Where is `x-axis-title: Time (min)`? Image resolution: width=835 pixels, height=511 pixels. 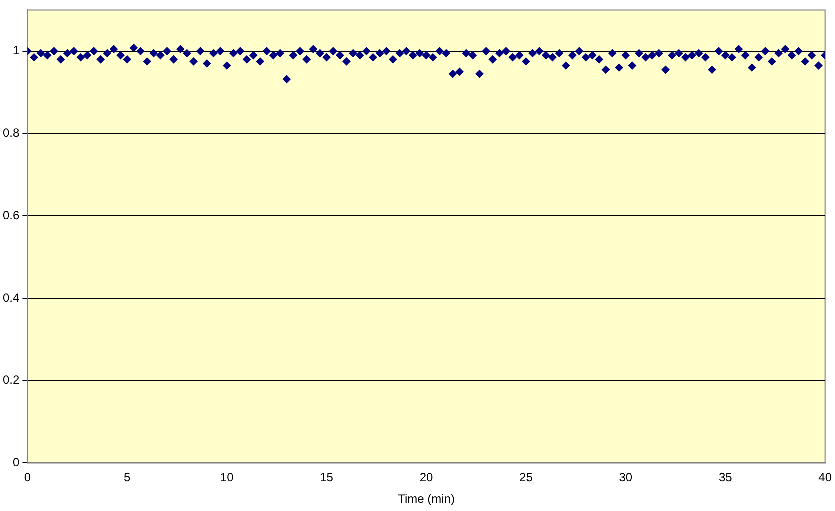 x-axis-title: Time (min) is located at coordinates (426, 499).